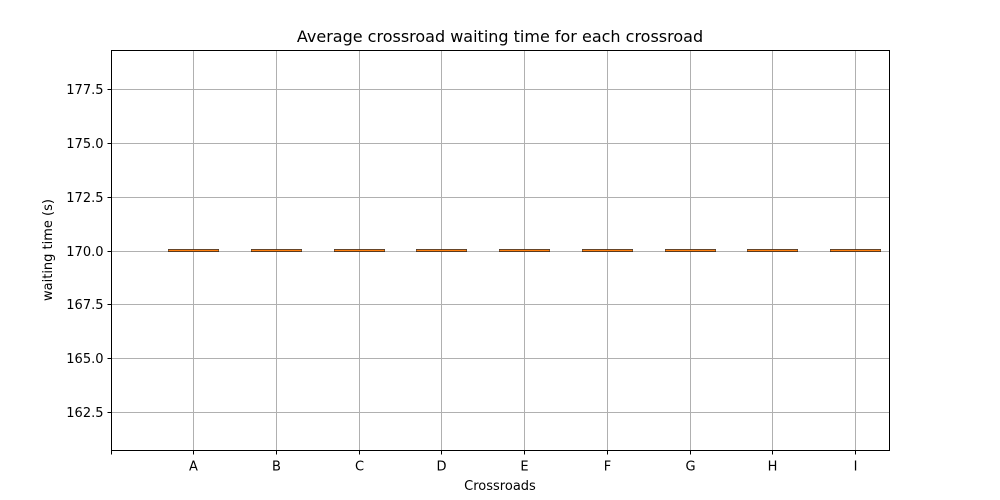 Image resolution: width=1000 pixels, height=500 pixels. I want to click on y-tick-label: 162.5, so click(84, 413).